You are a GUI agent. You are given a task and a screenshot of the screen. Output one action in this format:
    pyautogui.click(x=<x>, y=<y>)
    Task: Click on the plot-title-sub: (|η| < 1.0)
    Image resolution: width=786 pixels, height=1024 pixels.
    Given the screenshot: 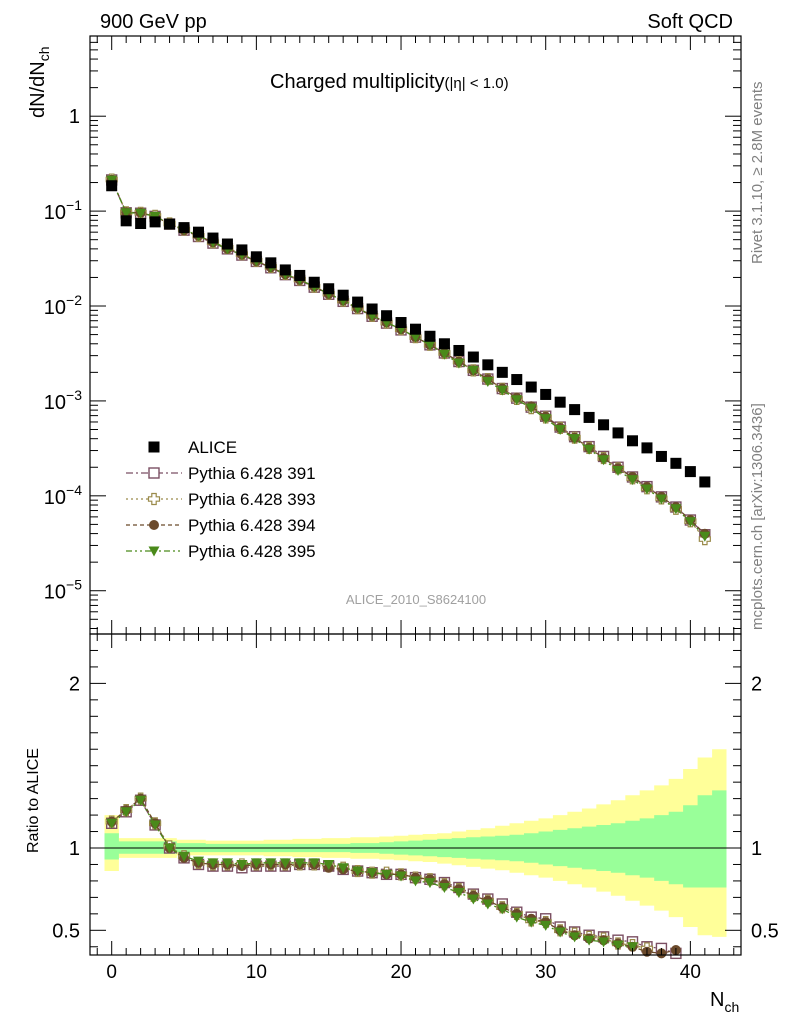 What is the action you would take?
    pyautogui.click(x=477, y=83)
    